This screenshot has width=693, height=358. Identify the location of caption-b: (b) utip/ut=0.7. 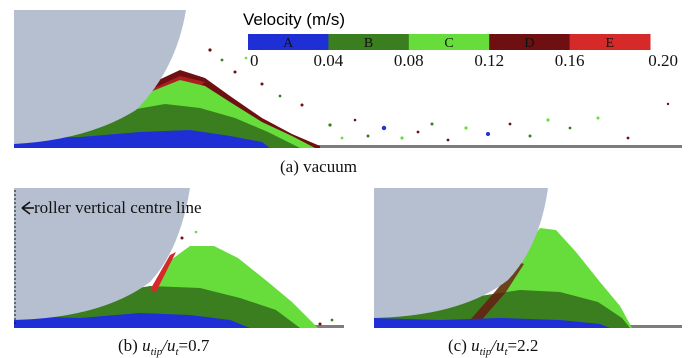
(164, 347).